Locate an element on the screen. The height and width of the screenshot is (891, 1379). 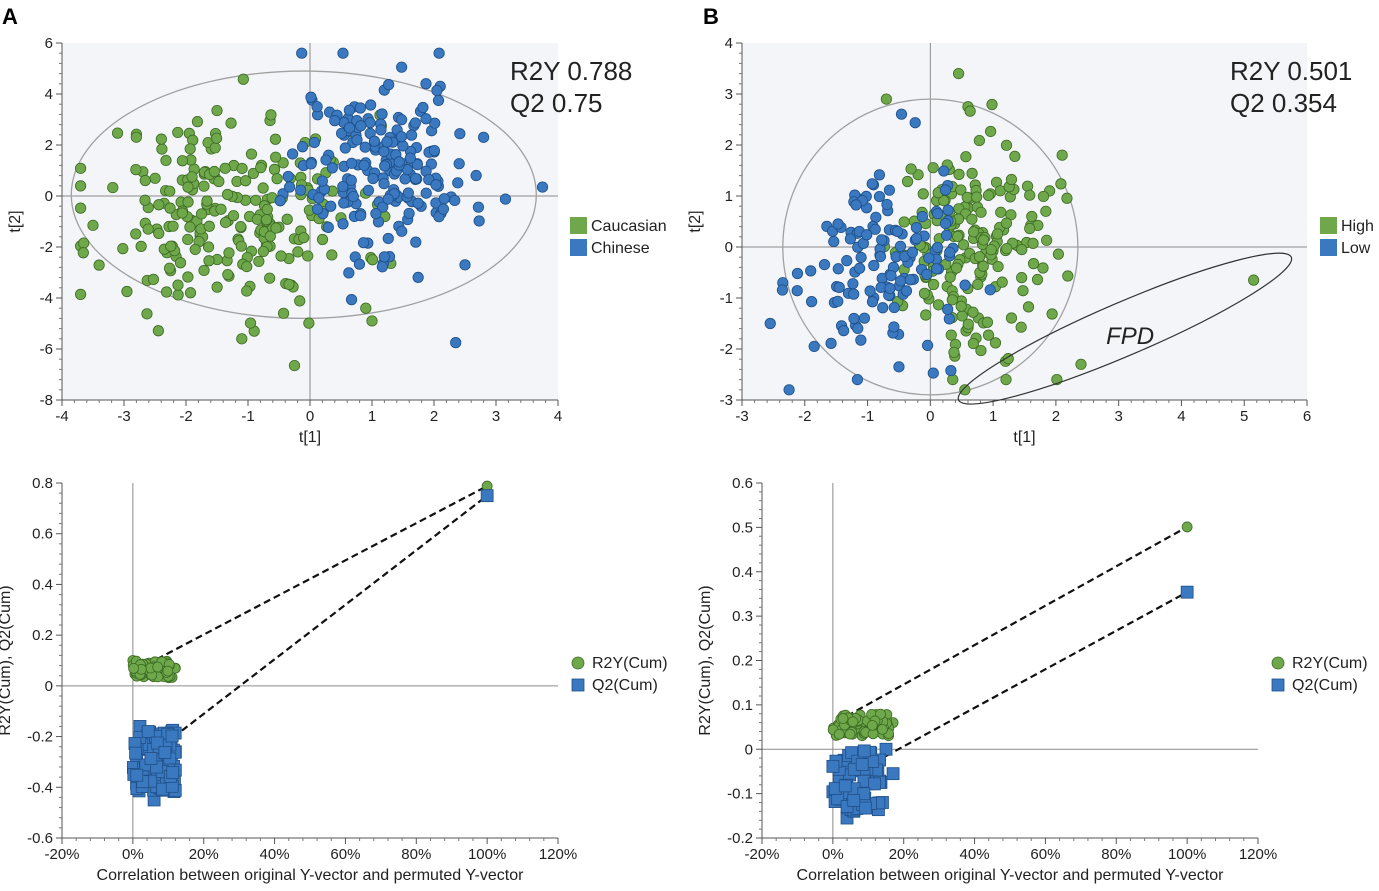
y-tick-label: 0.1 is located at coordinates (742, 705).